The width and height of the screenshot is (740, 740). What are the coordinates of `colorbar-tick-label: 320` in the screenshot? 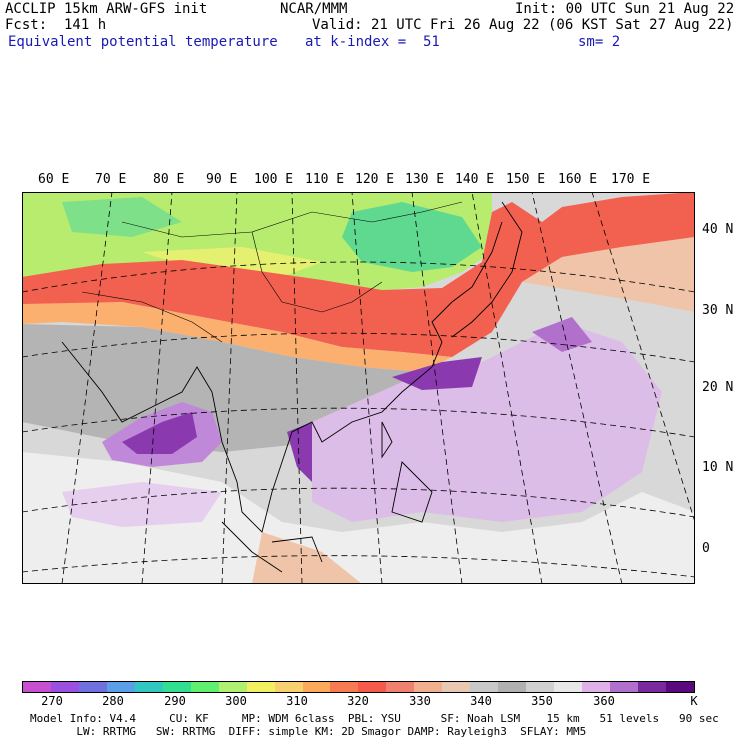 It's located at (358, 701).